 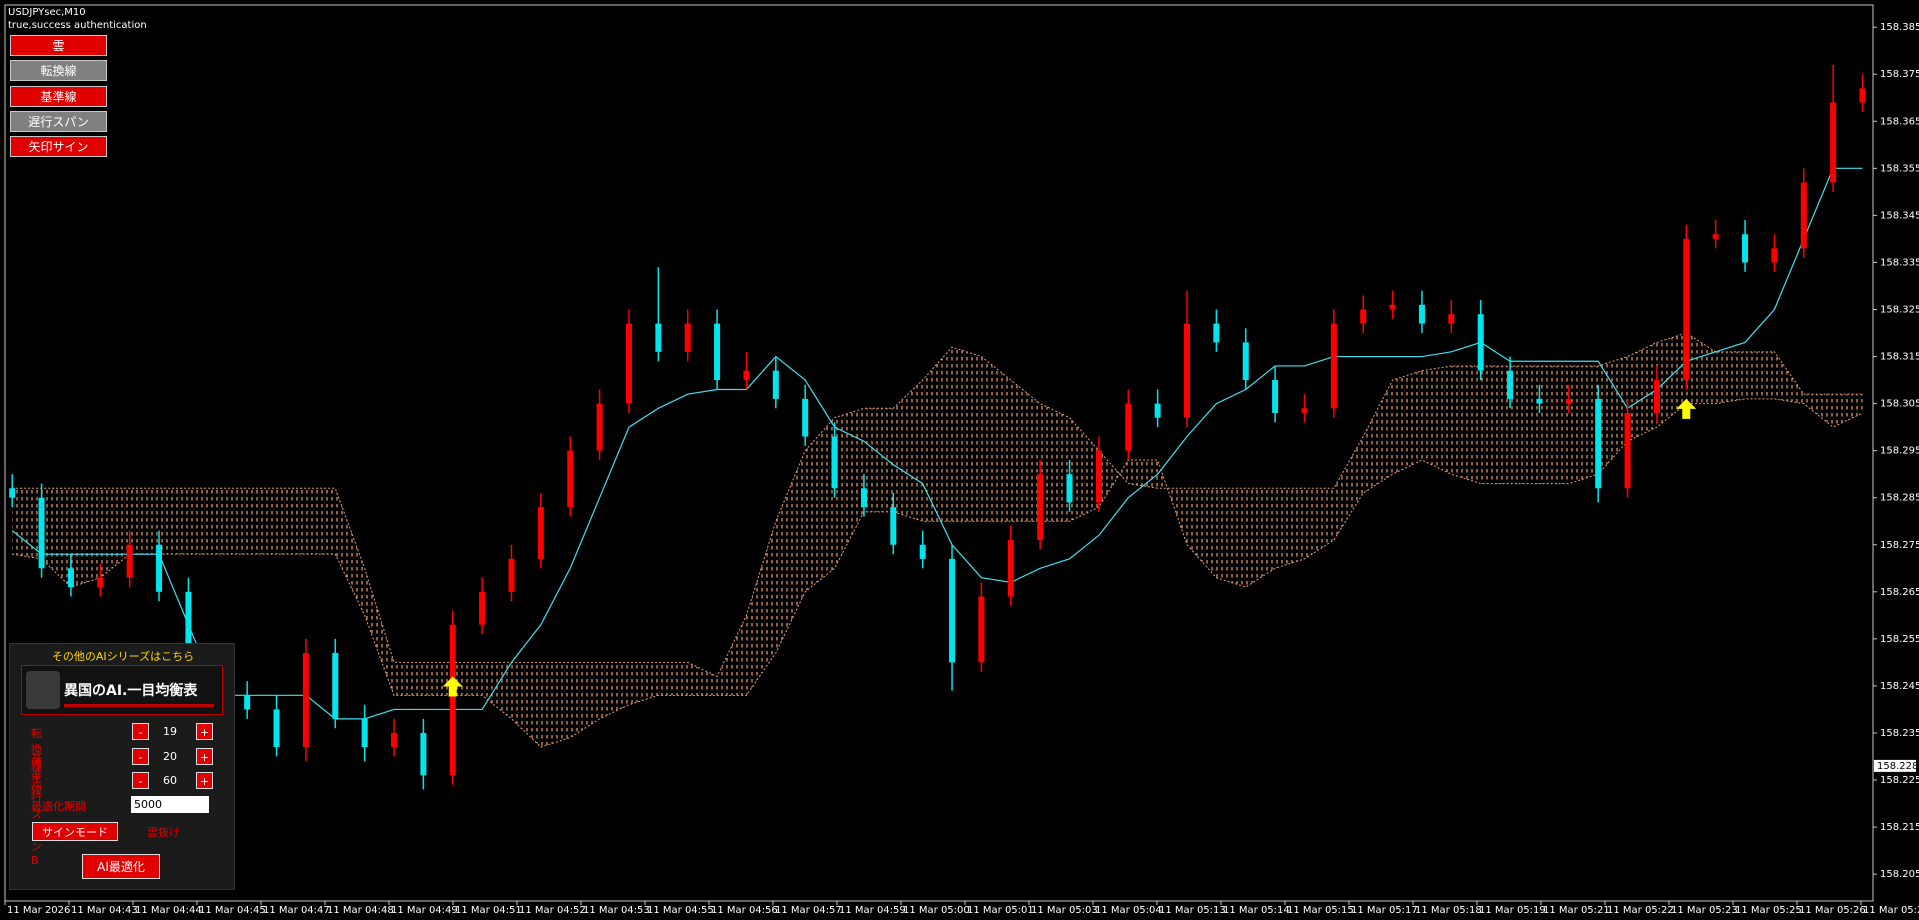 I want to click on x-tick-label: 11 Mar 04:44, so click(x=168, y=910).